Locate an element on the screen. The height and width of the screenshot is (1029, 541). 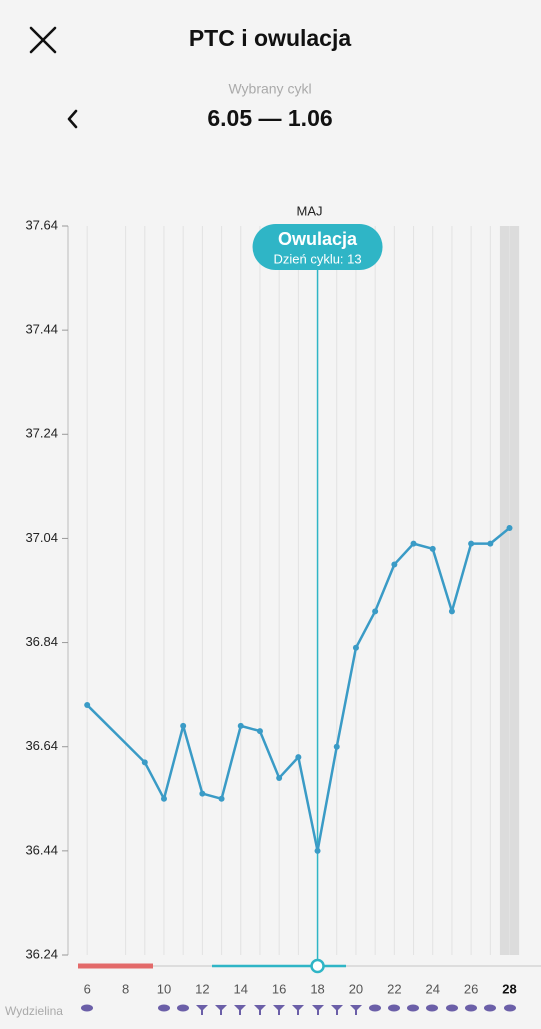
ovulation-badge is located at coordinates (317, 247).